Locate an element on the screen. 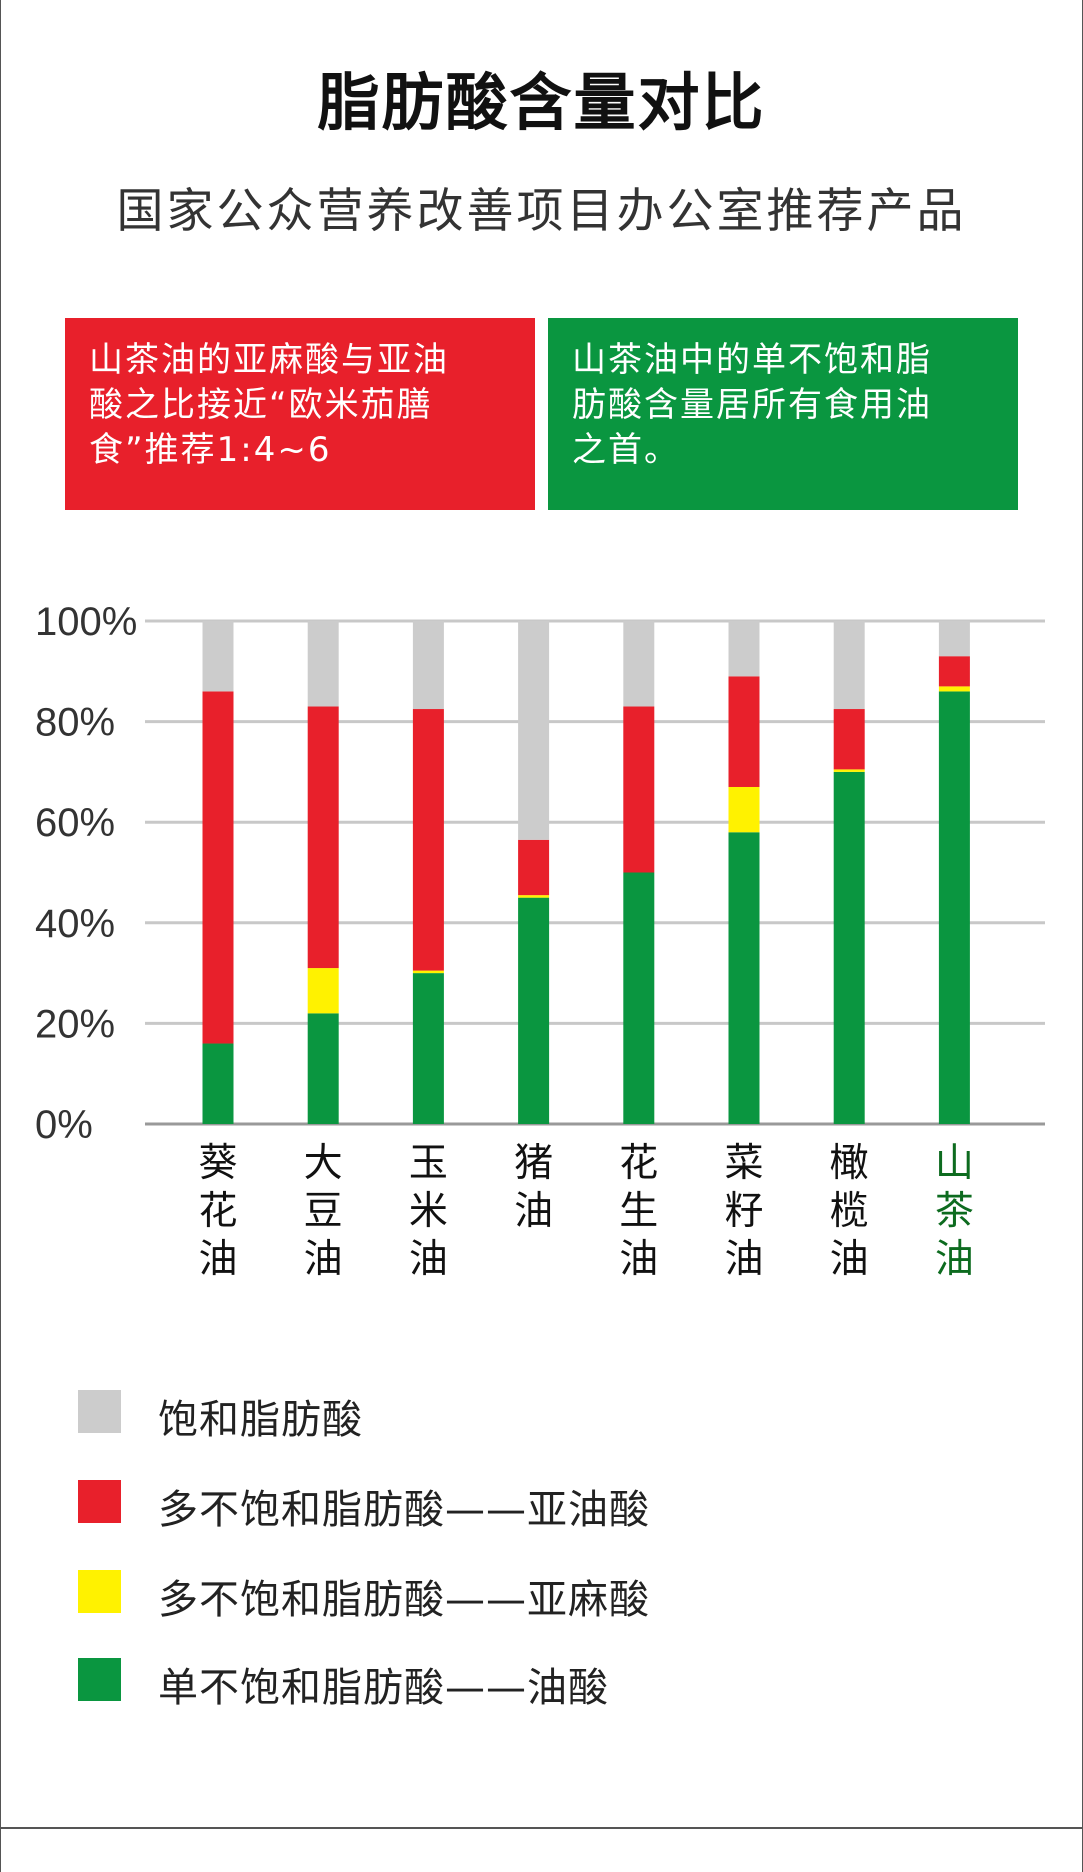  legend-item-oleic: 单不饱和脂肪酸——油酸 is located at coordinates (528, 1684).